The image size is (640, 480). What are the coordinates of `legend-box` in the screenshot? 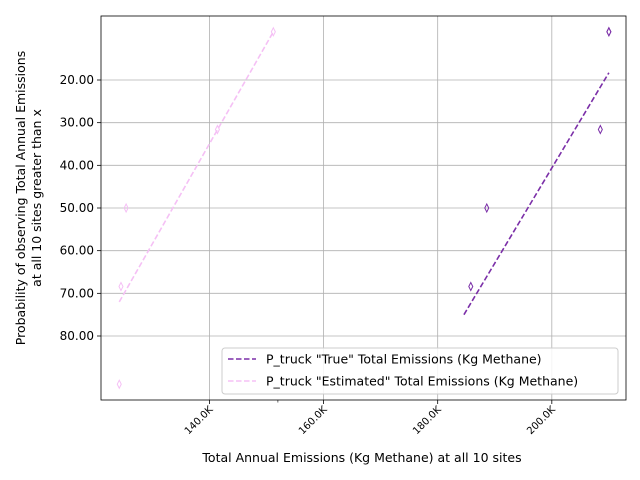 It's located at (420, 371).